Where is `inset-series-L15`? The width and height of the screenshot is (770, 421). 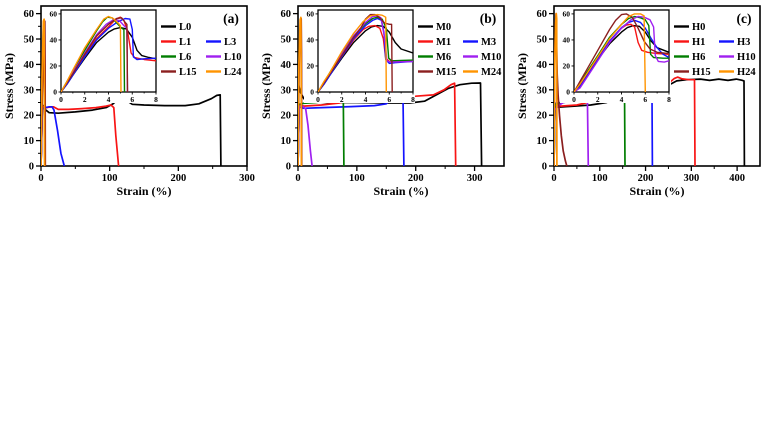 inset-series-L15 is located at coordinates (95, 54).